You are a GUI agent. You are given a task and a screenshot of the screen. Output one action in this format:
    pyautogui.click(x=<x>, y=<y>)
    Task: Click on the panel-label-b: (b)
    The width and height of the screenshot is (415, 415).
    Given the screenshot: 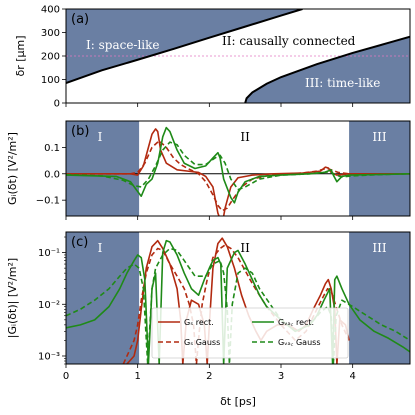 What is the action you would take?
    pyautogui.click(x=80, y=131)
    